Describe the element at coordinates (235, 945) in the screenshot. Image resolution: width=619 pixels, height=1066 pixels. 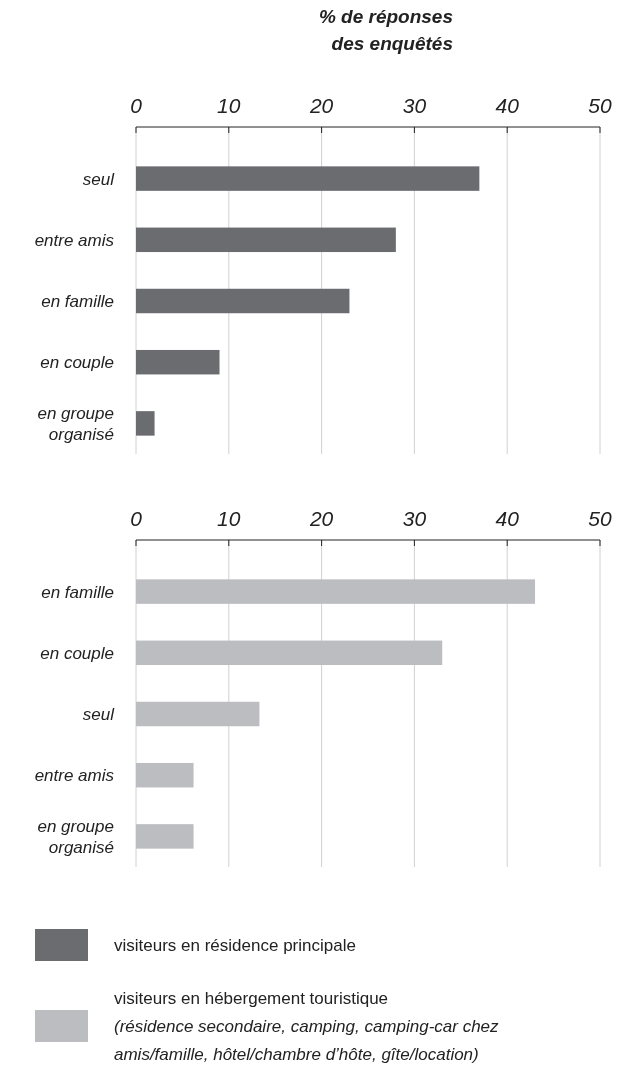
I see `legend-label: visiteurs en résidence principale` at that location.